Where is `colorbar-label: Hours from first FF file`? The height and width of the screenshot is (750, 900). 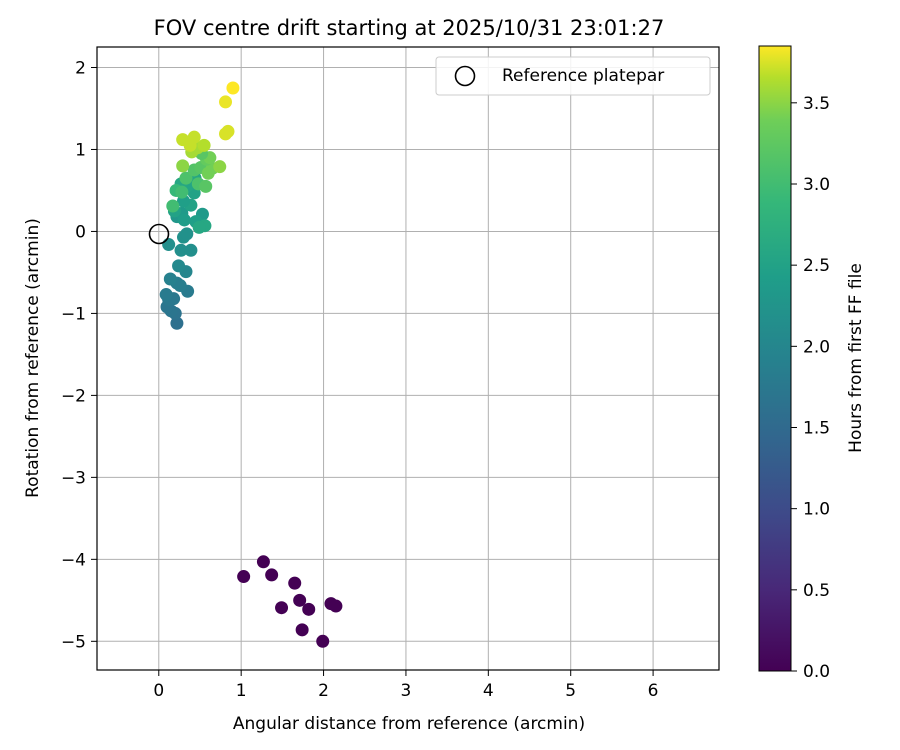
colorbar-label: Hours from first FF file is located at coordinates (856, 358).